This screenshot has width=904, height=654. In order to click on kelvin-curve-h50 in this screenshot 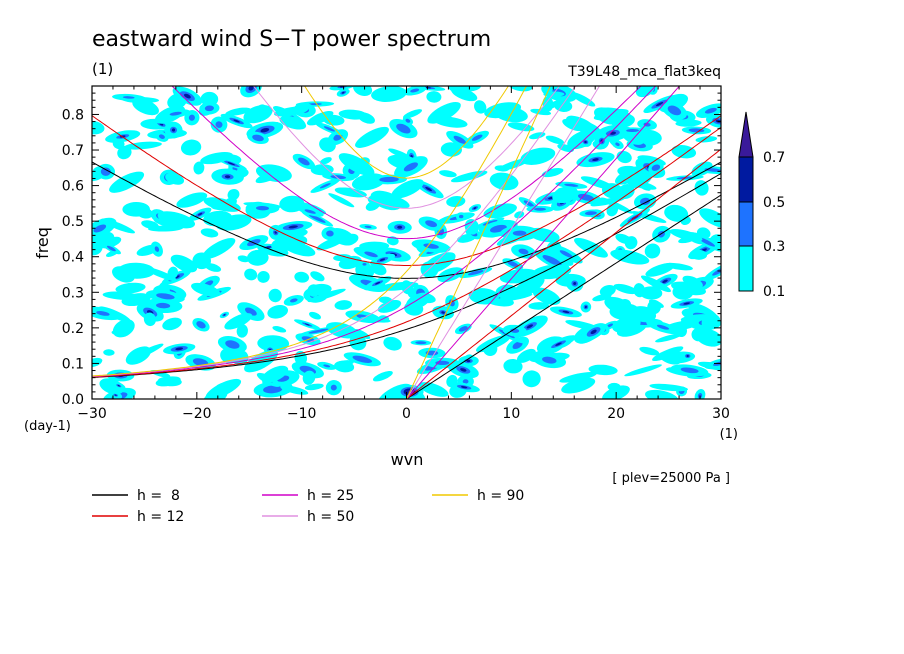, I will do `click(503, 242)`.